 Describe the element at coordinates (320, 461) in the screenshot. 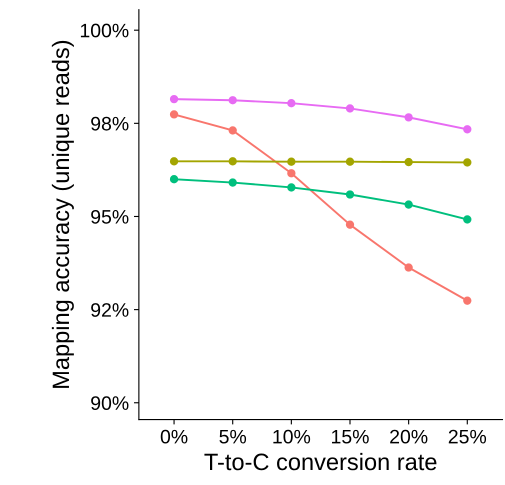

I see `x-axis-title: T-to-C conversion rate` at that location.